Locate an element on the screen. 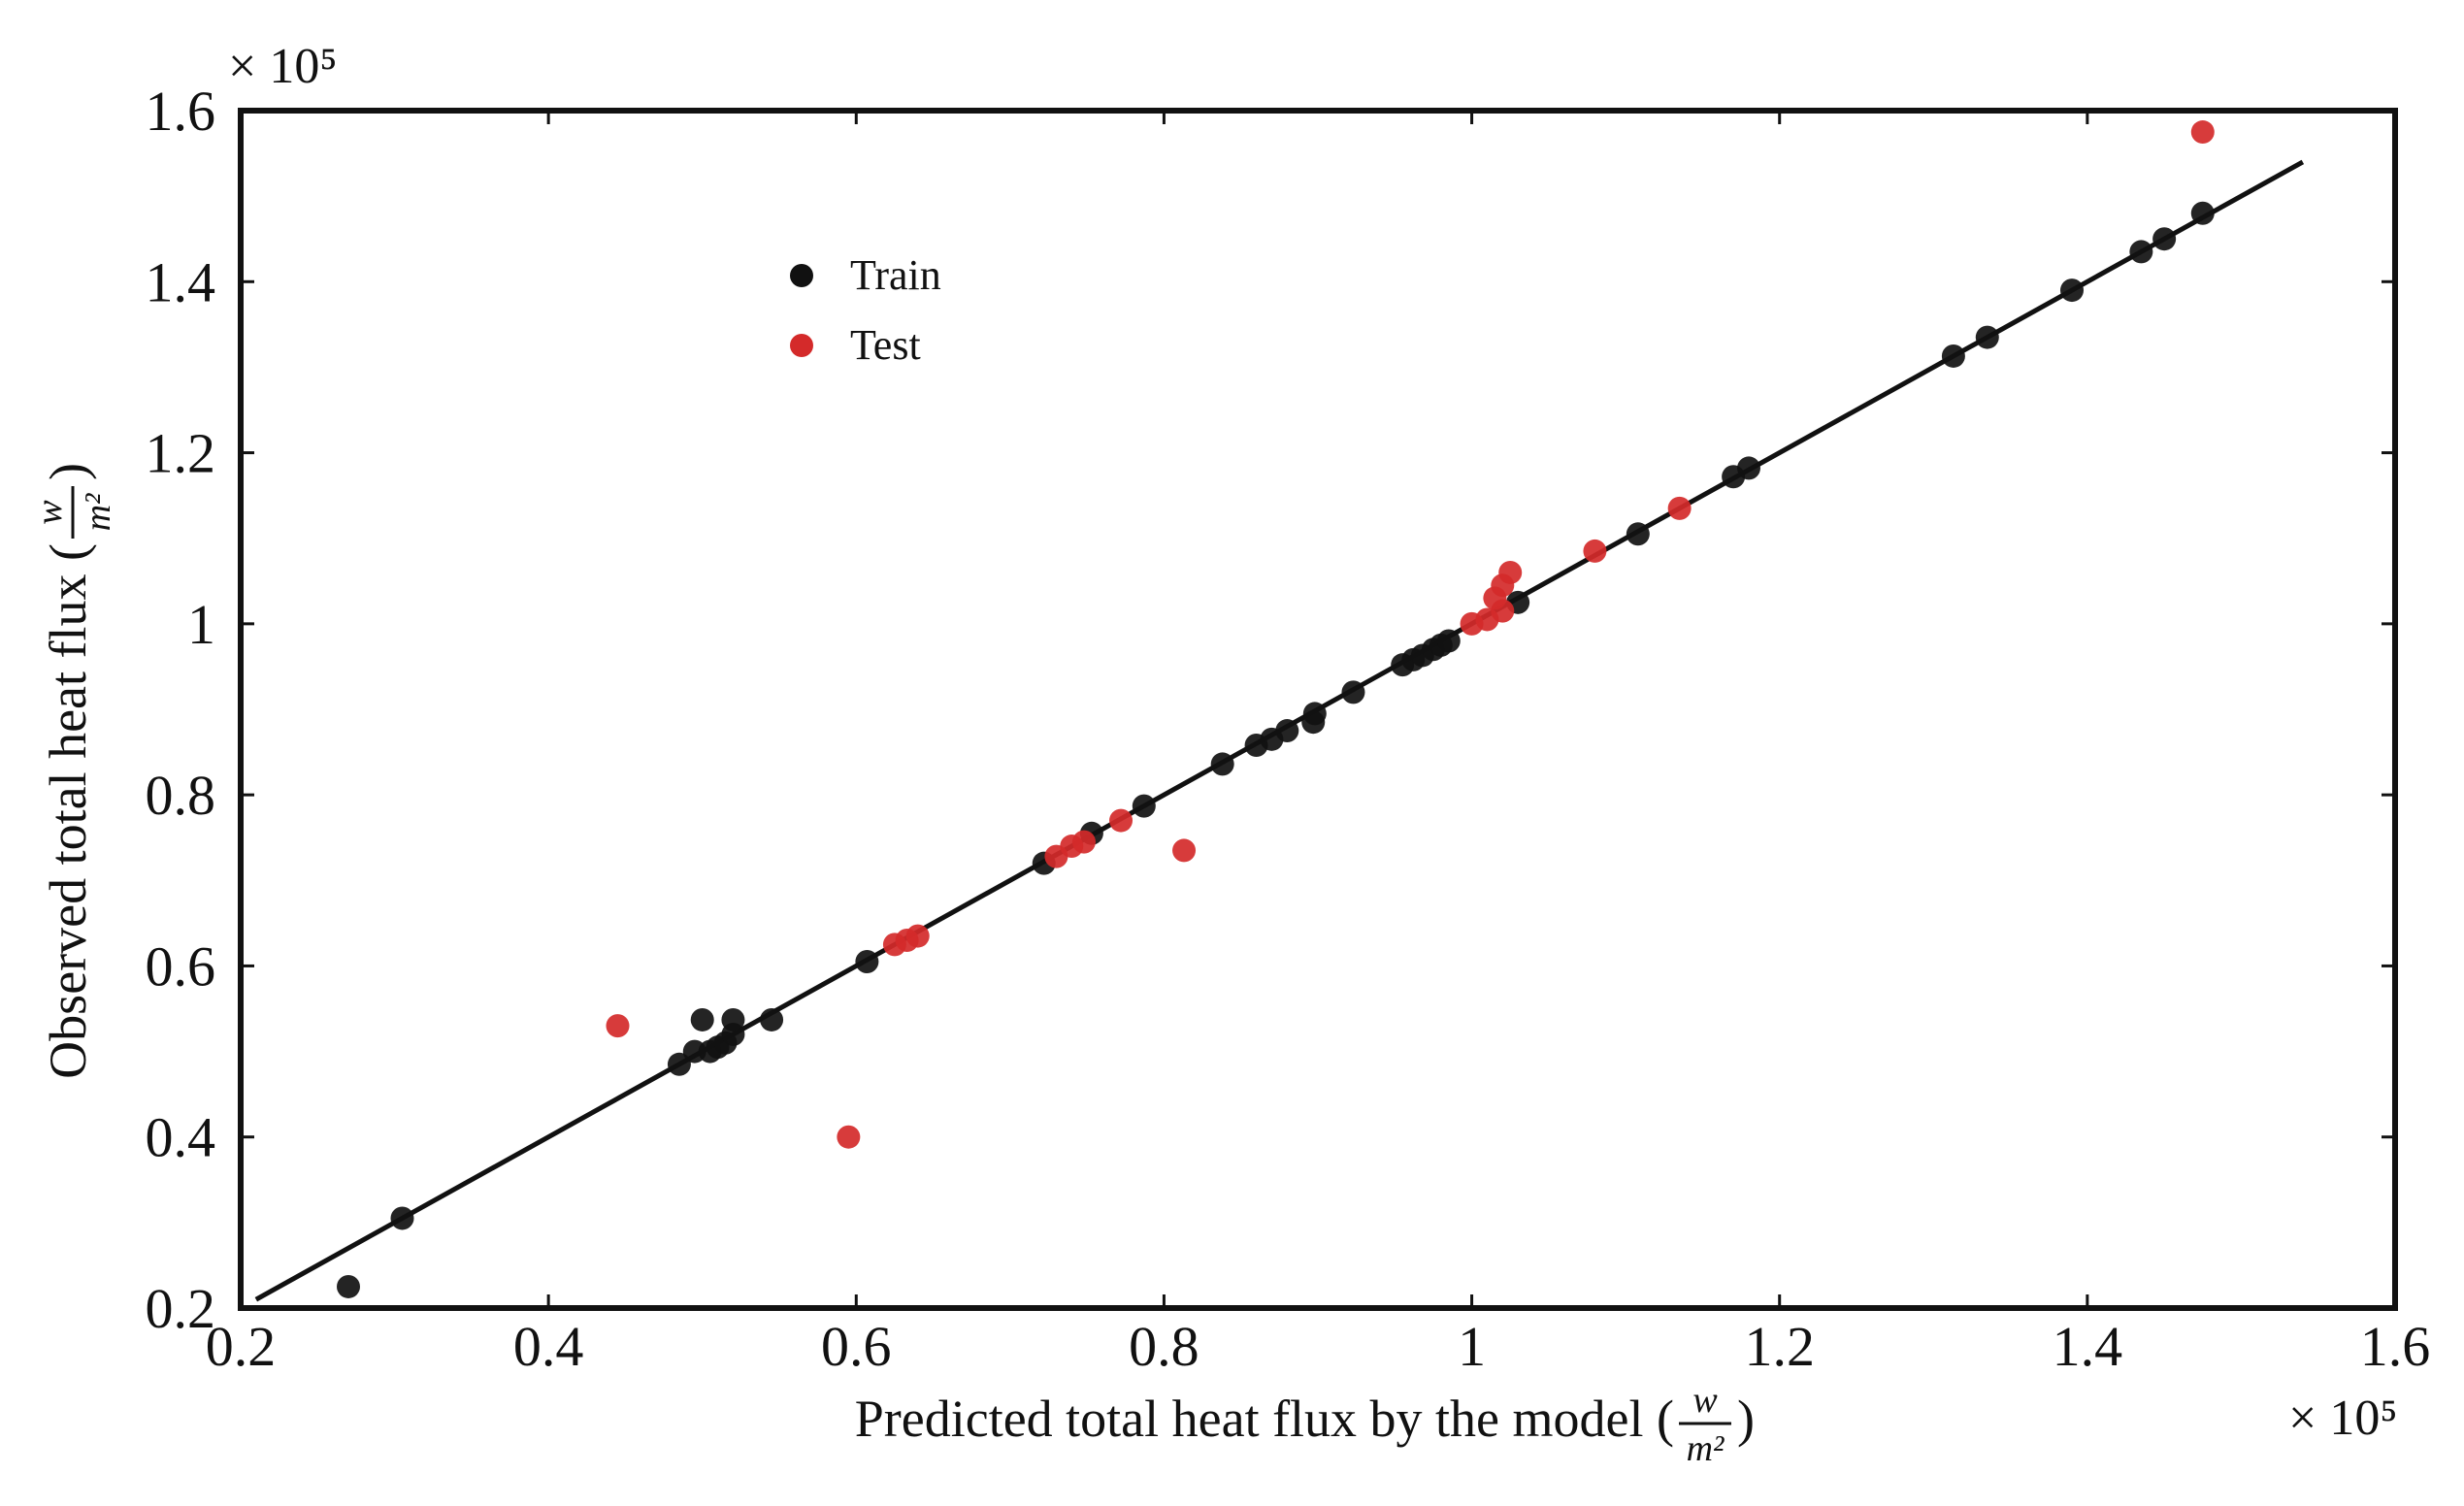 This screenshot has height=1506, width=2464. x-multiplier: × 10⁵ is located at coordinates (2343, 1418).